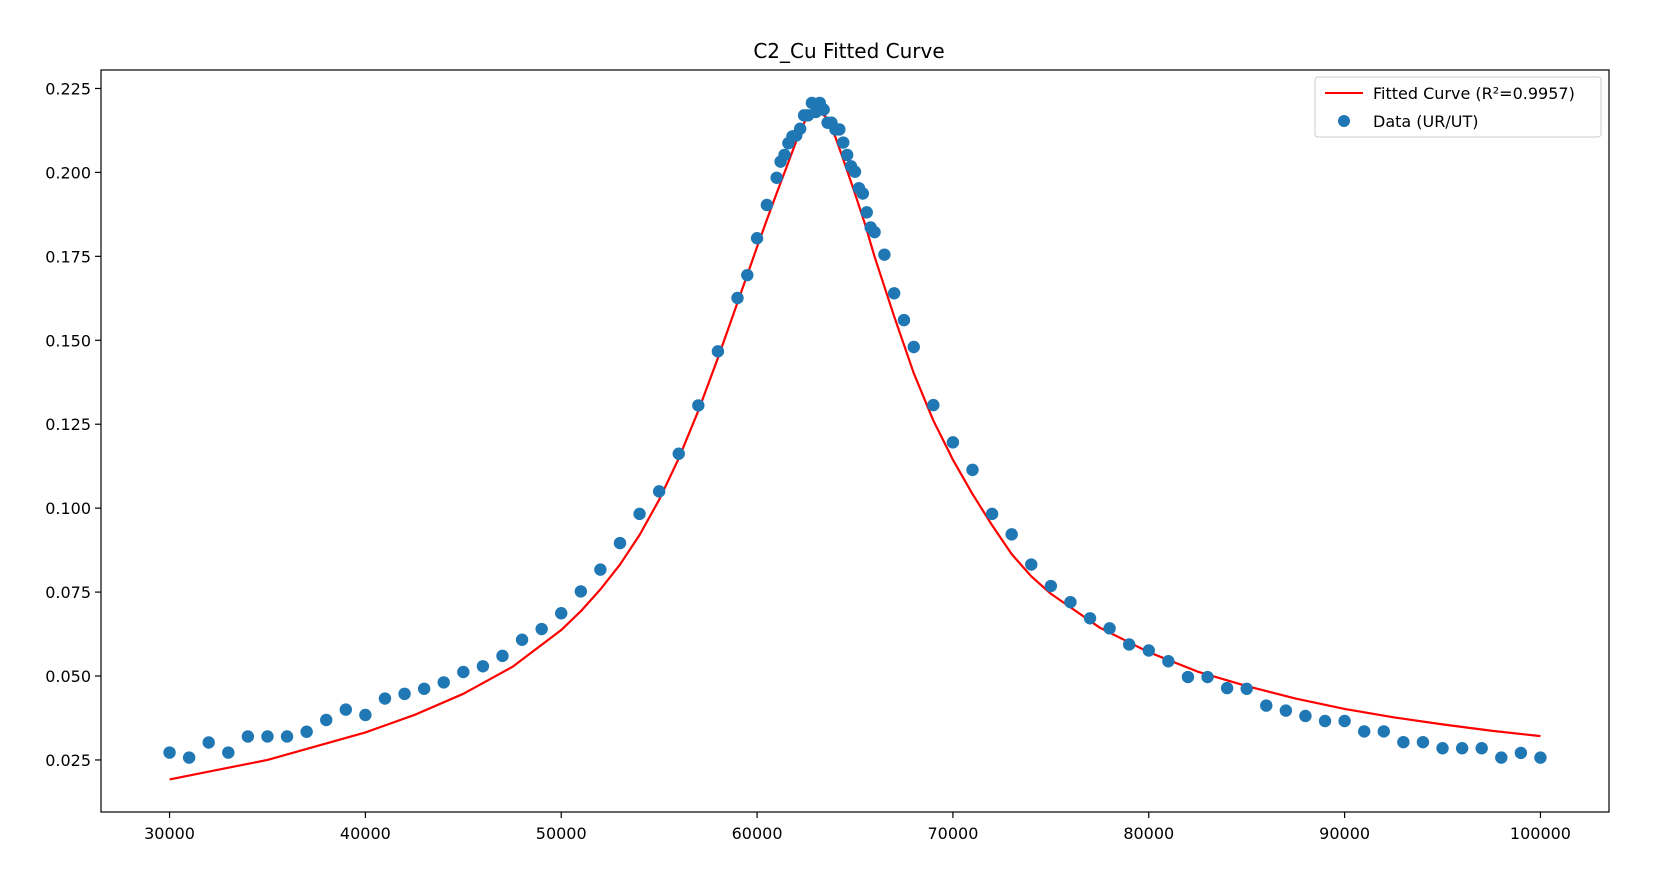  I want to click on x-tick-label: 90000, so click(1344, 833).